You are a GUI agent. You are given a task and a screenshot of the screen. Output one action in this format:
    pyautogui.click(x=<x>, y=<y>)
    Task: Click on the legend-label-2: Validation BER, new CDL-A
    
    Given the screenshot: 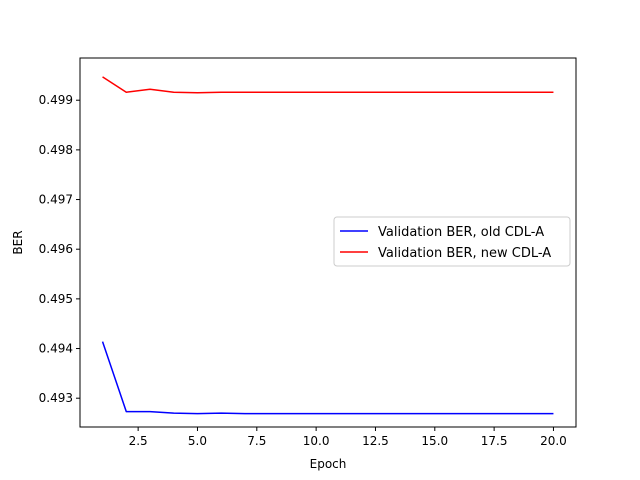 What is the action you would take?
    pyautogui.click(x=464, y=253)
    